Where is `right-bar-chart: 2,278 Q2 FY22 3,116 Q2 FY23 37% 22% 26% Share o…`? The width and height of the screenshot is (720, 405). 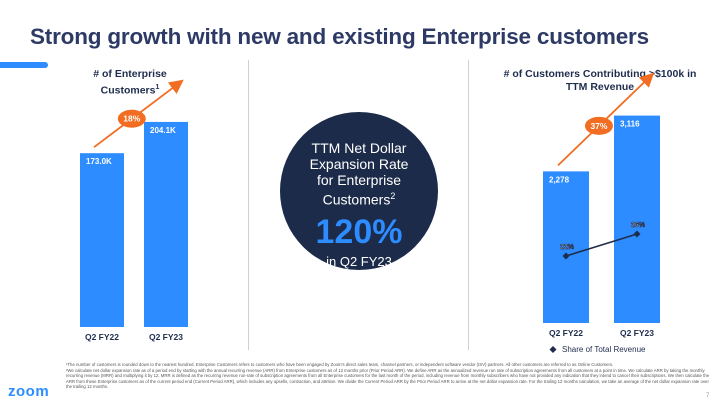 right-bar-chart: 2,278 Q2 FY22 3,116 Q2 FY23 37% 22% 26% Share o… is located at coordinates (601, 213).